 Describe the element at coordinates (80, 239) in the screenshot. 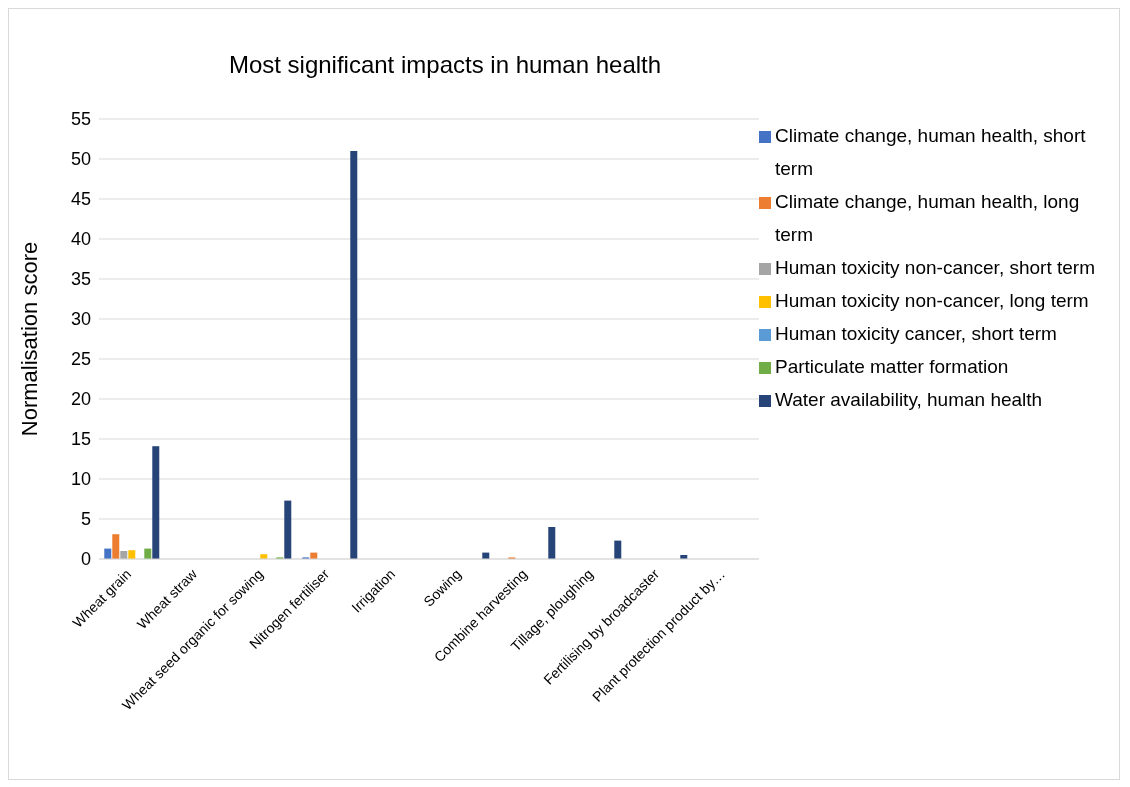

I see `y-tick-label: 40` at that location.